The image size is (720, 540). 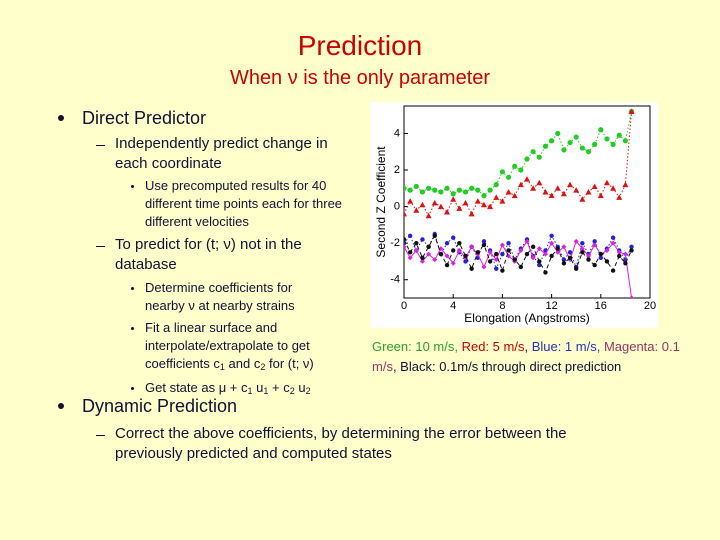 What do you see at coordinates (397, 170) in the screenshot?
I see `y-tick-label: 2` at bounding box center [397, 170].